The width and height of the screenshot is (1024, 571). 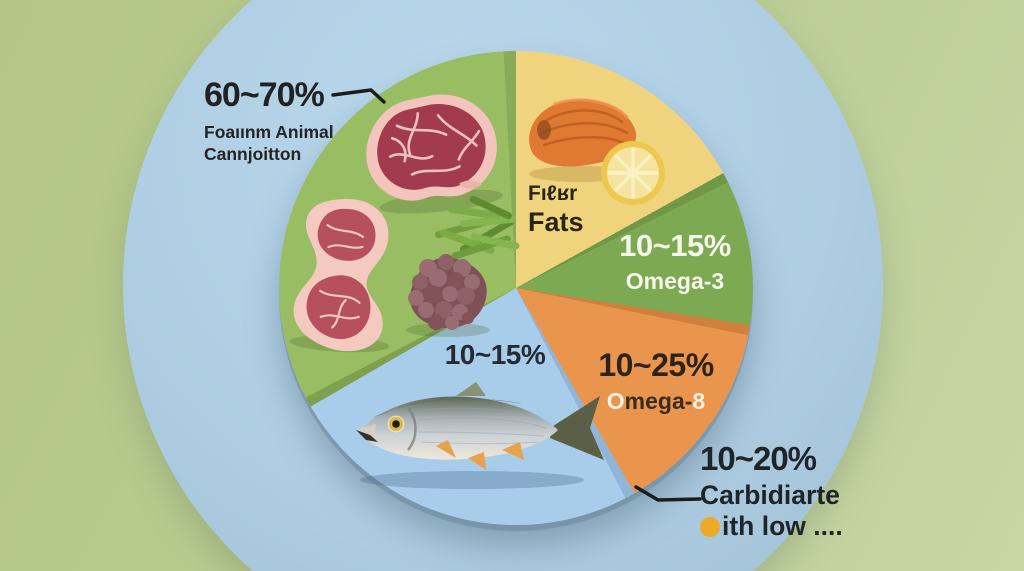 What do you see at coordinates (253, 153) in the screenshot?
I see `meat-caption-line2: Cannjoitton` at bounding box center [253, 153].